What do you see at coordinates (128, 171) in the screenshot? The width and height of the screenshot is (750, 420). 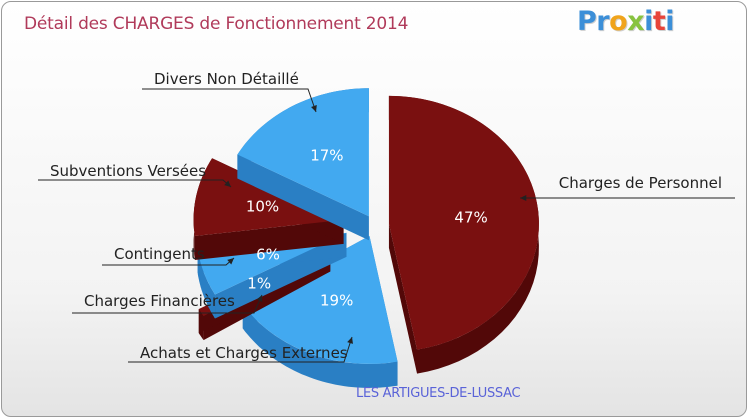 I see `slice-label: Subventions Versées` at bounding box center [128, 171].